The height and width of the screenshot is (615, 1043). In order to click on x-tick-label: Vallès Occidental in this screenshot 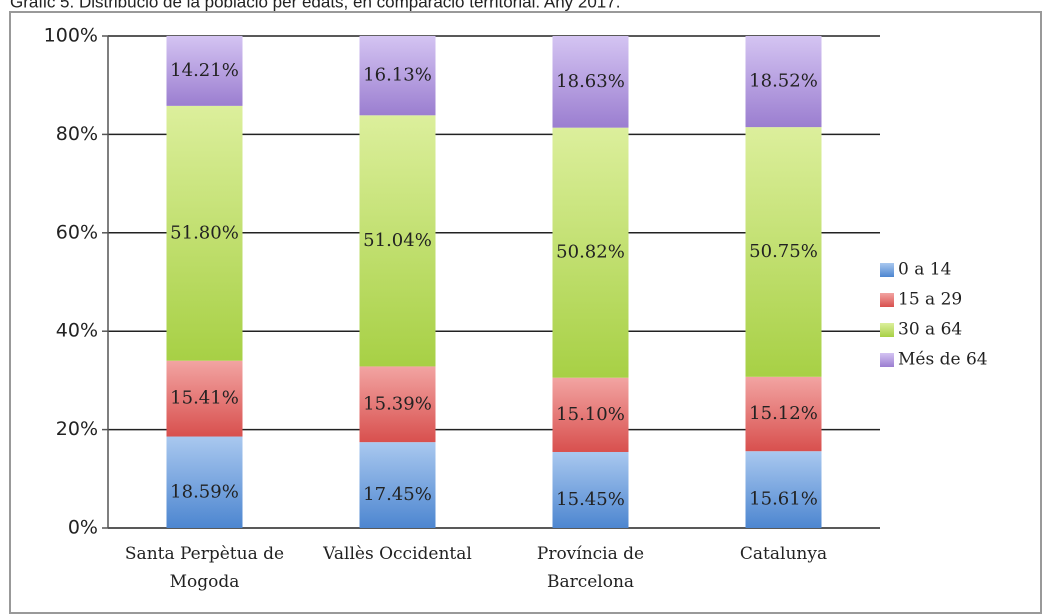, I will do `click(397, 554)`.